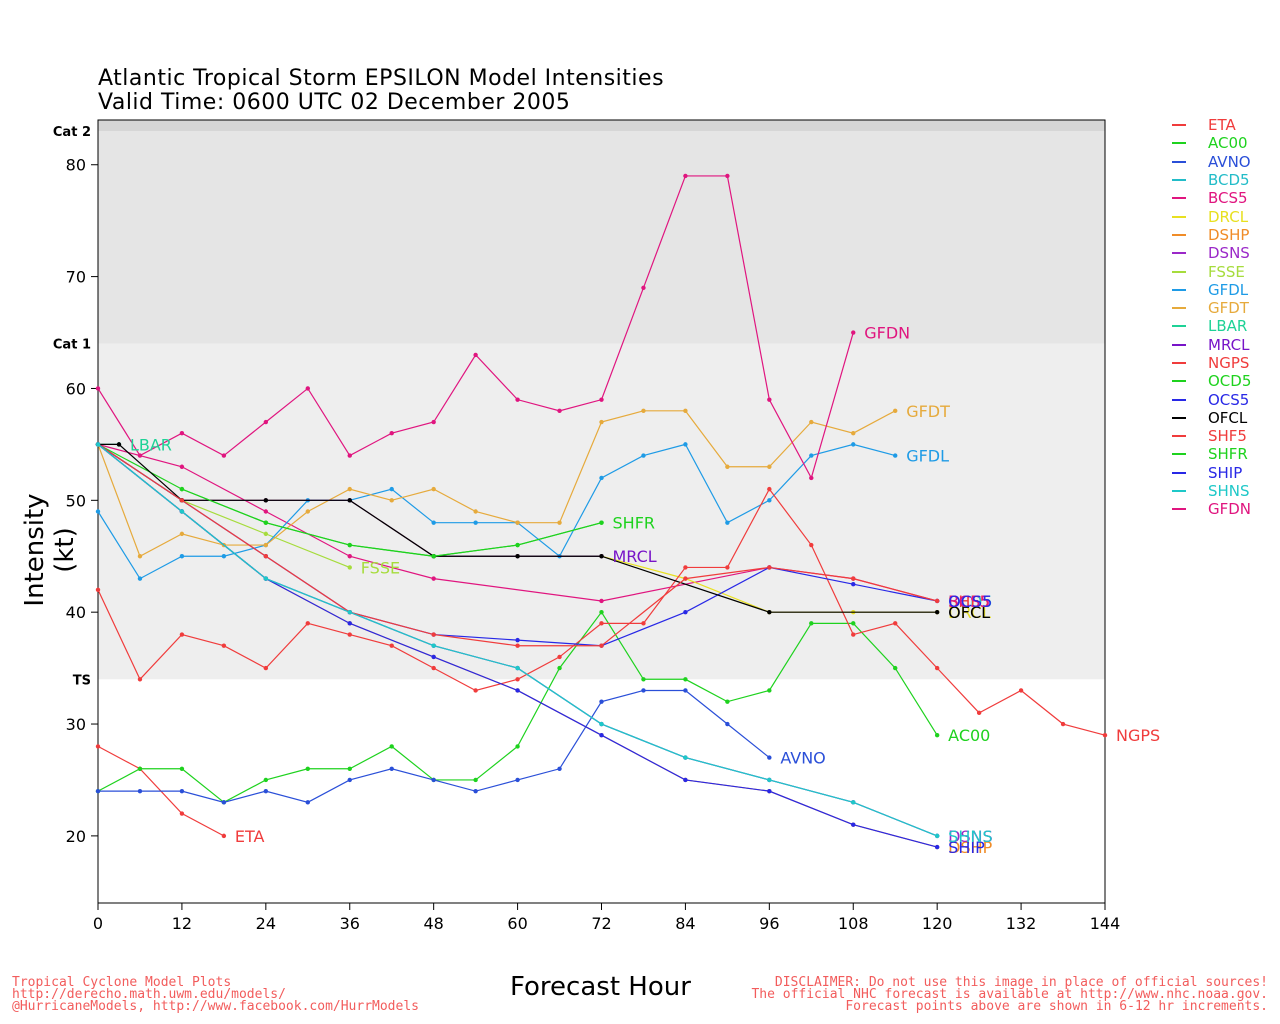 This screenshot has height=1024, width=1280. What do you see at coordinates (76, 277) in the screenshot?
I see `y-tick-label: 70` at bounding box center [76, 277].